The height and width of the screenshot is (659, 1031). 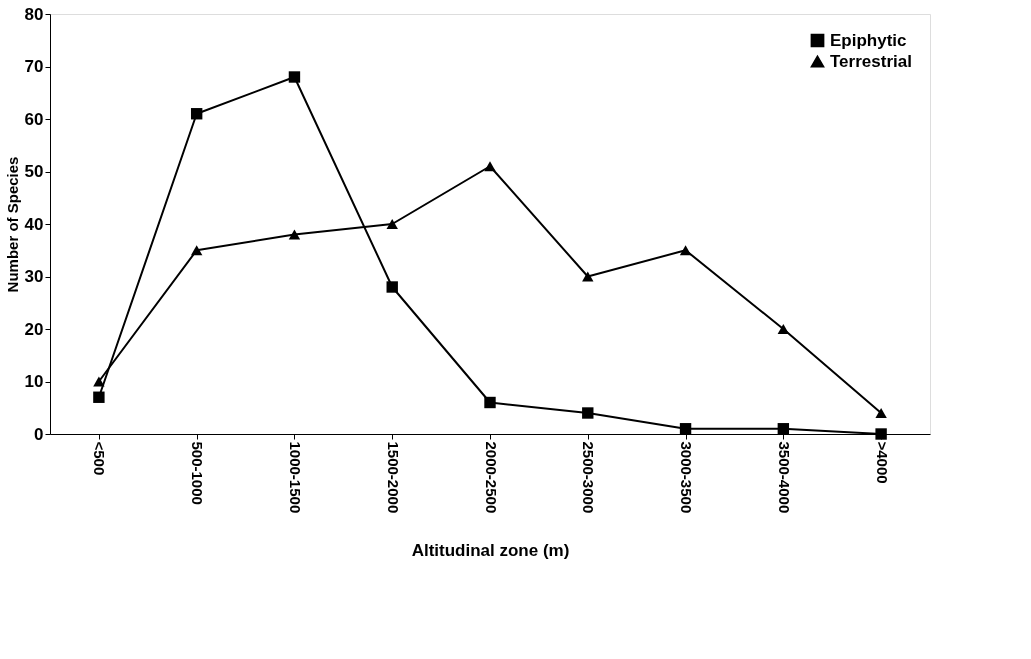 I want to click on y-tick-label: 10, so click(x=34, y=381).